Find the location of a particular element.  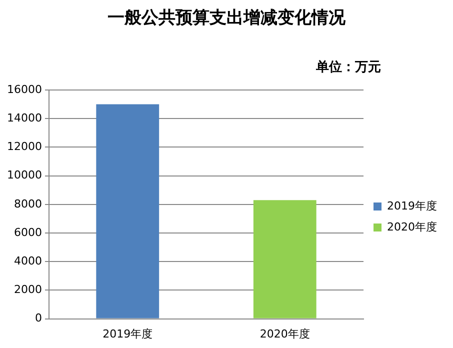

y-tick-label: 0 is located at coordinates (38, 318).